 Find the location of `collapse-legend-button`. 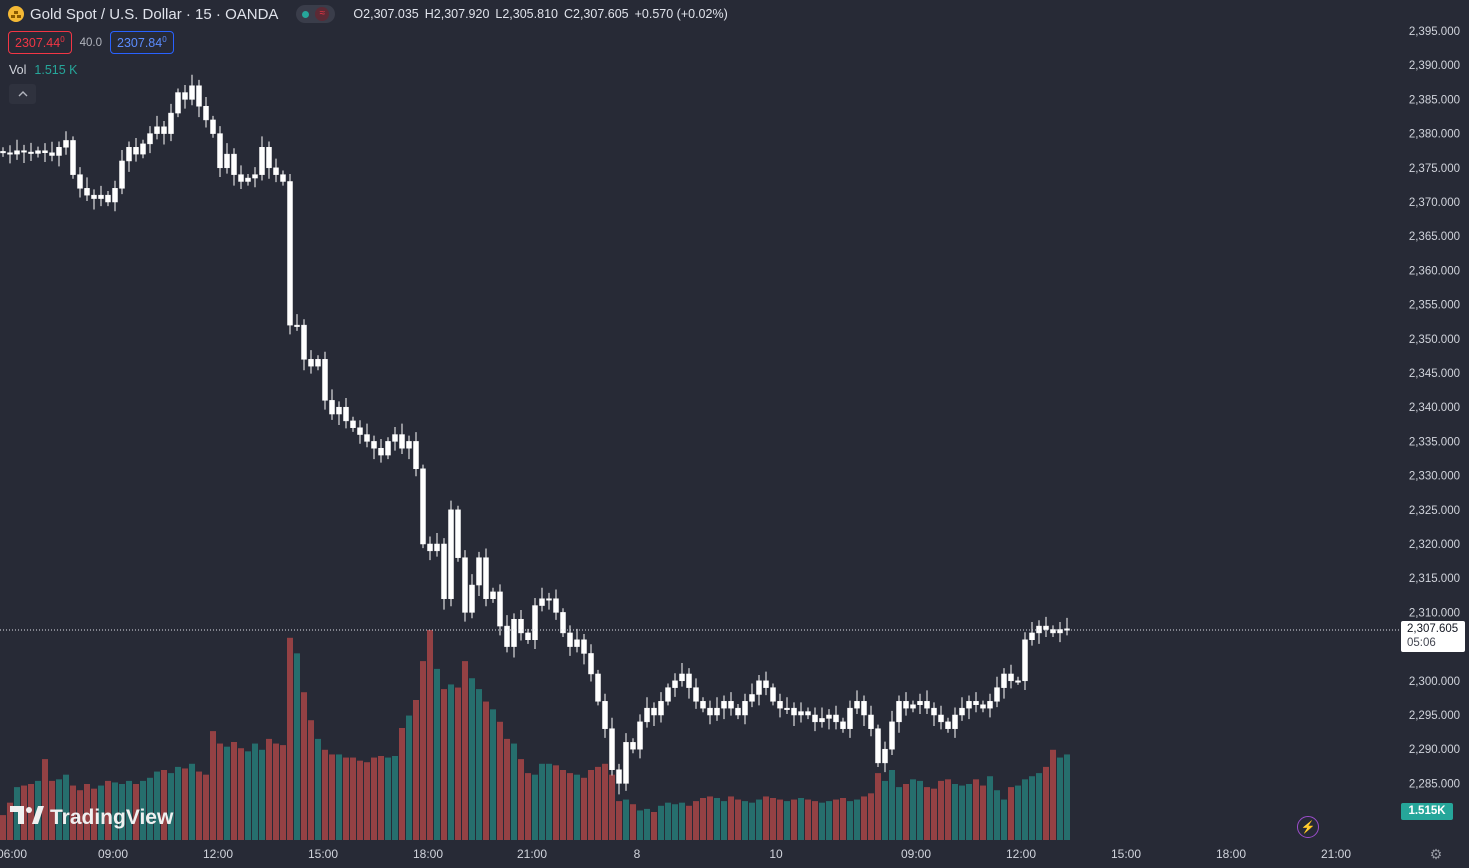

collapse-legend-button is located at coordinates (22, 94).